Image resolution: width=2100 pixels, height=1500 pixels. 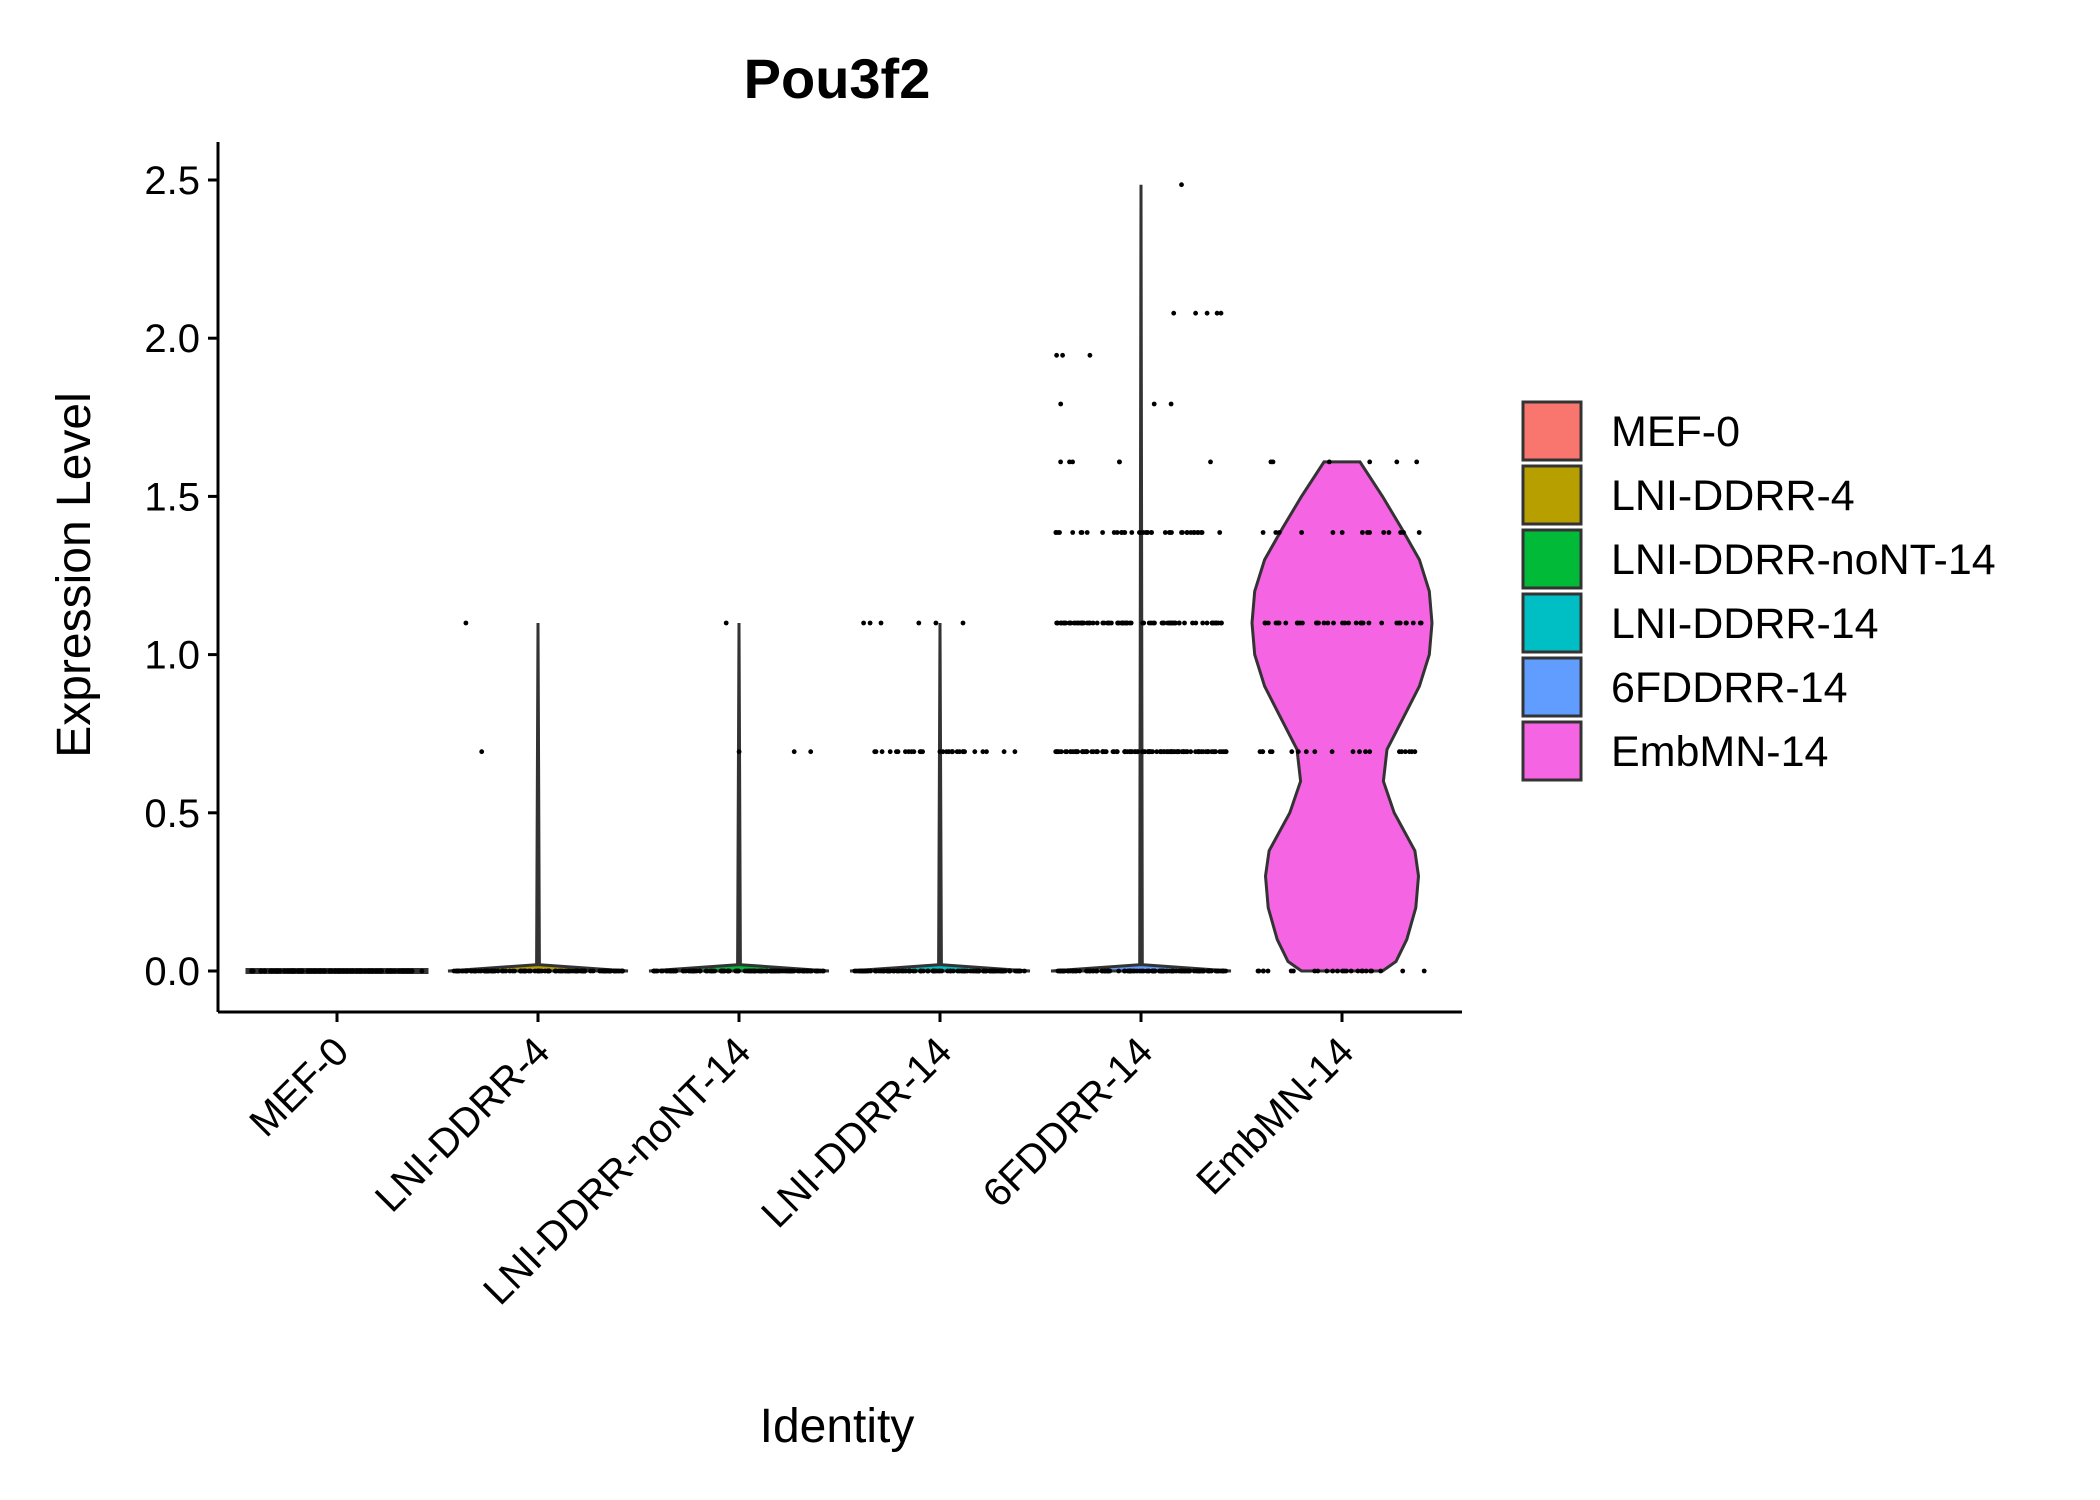 What do you see at coordinates (837, 78) in the screenshot?
I see `chart-title: Pou3f2` at bounding box center [837, 78].